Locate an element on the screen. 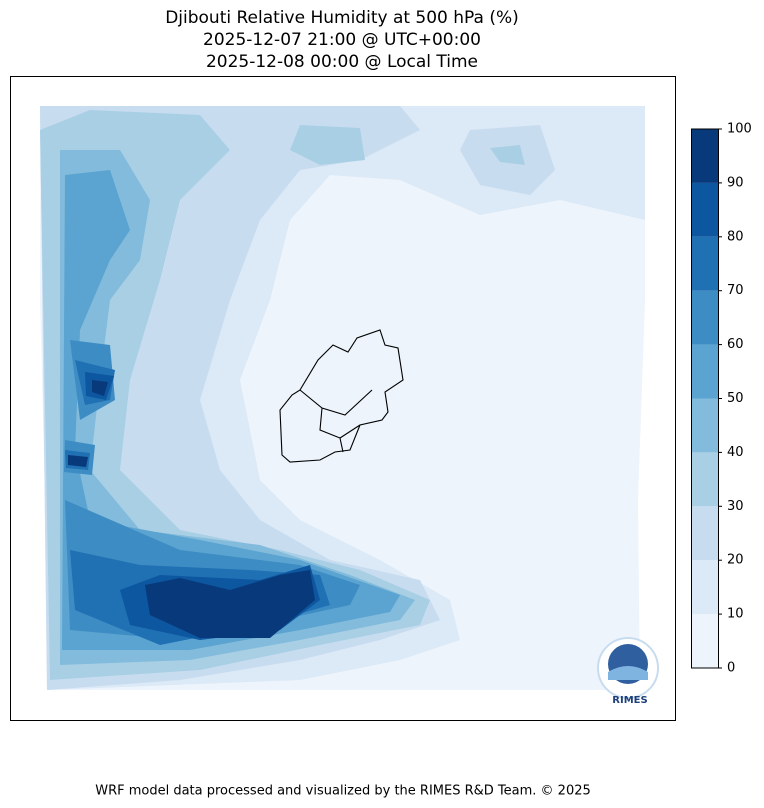 This screenshot has height=808, width=764. logo-wave is located at coordinates (628, 673).